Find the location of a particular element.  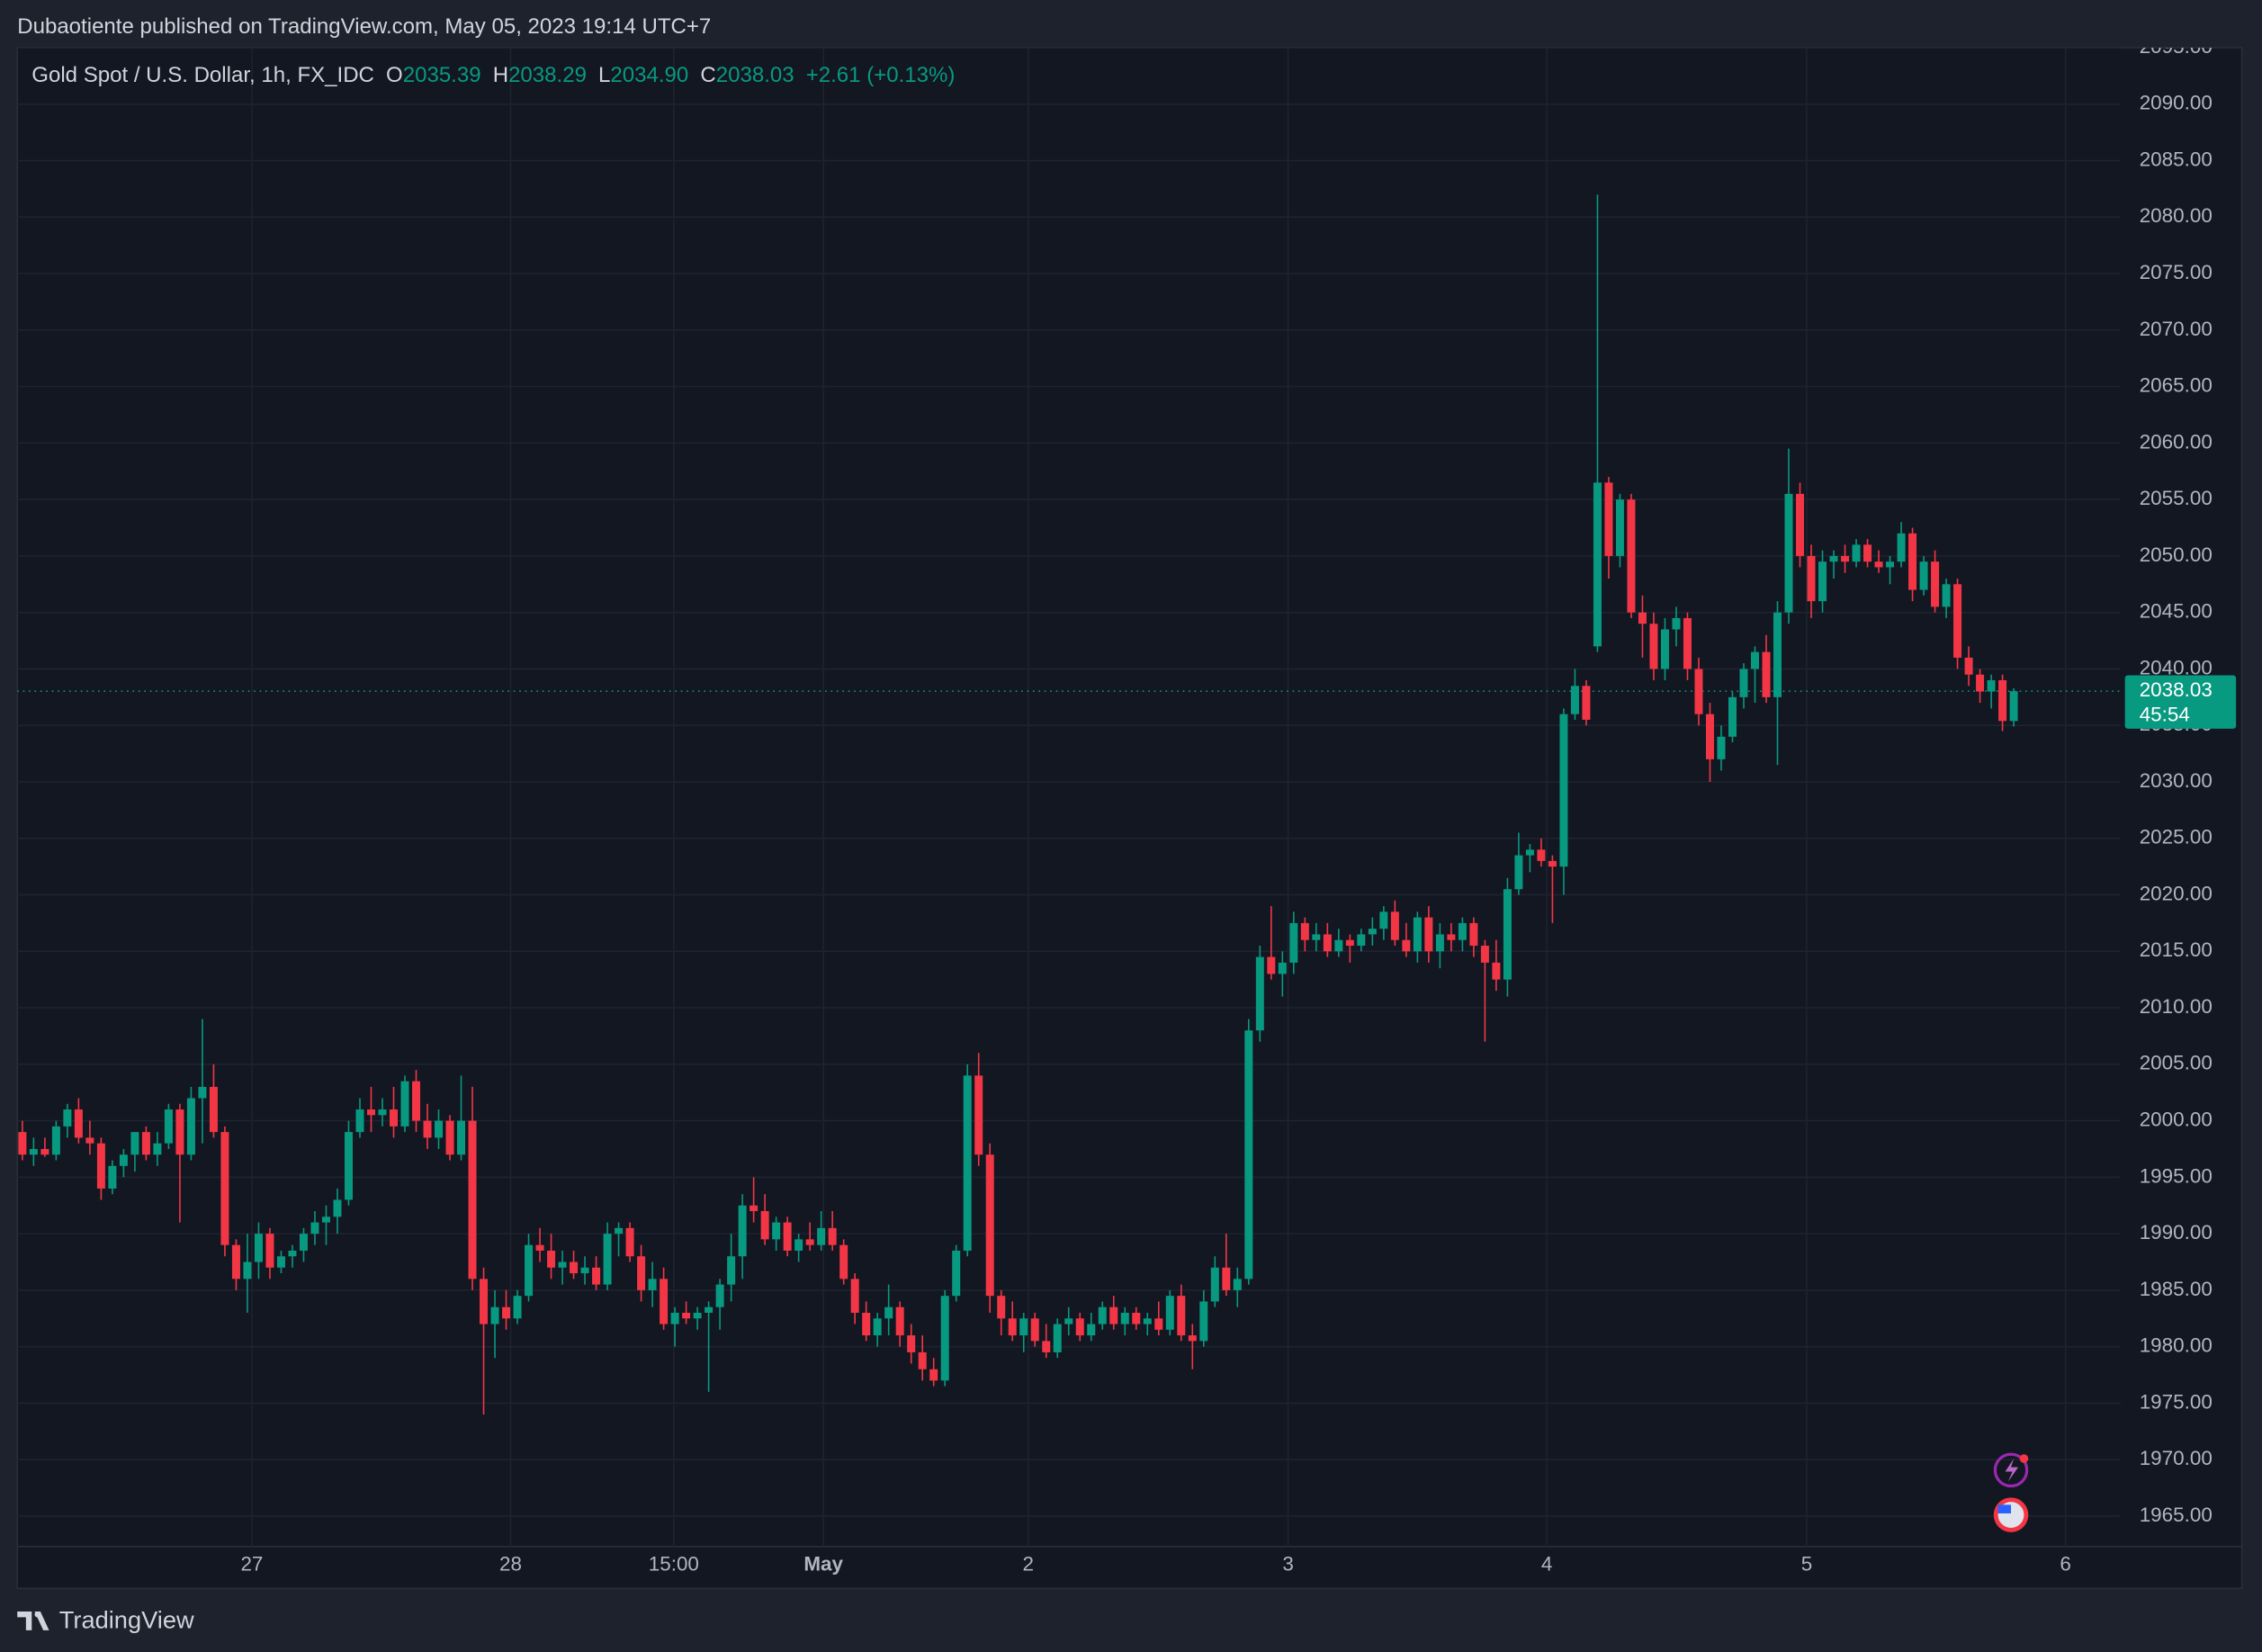

symbol-title: Gold Spot / U.S. Dollar, 1h, FX_IDC is located at coordinates (203, 75).